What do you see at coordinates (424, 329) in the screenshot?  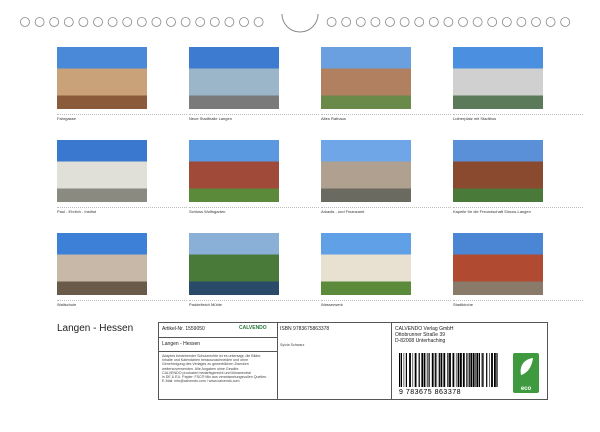 I see `publisher-line: CALVENDO Verlag GmbH` at bounding box center [424, 329].